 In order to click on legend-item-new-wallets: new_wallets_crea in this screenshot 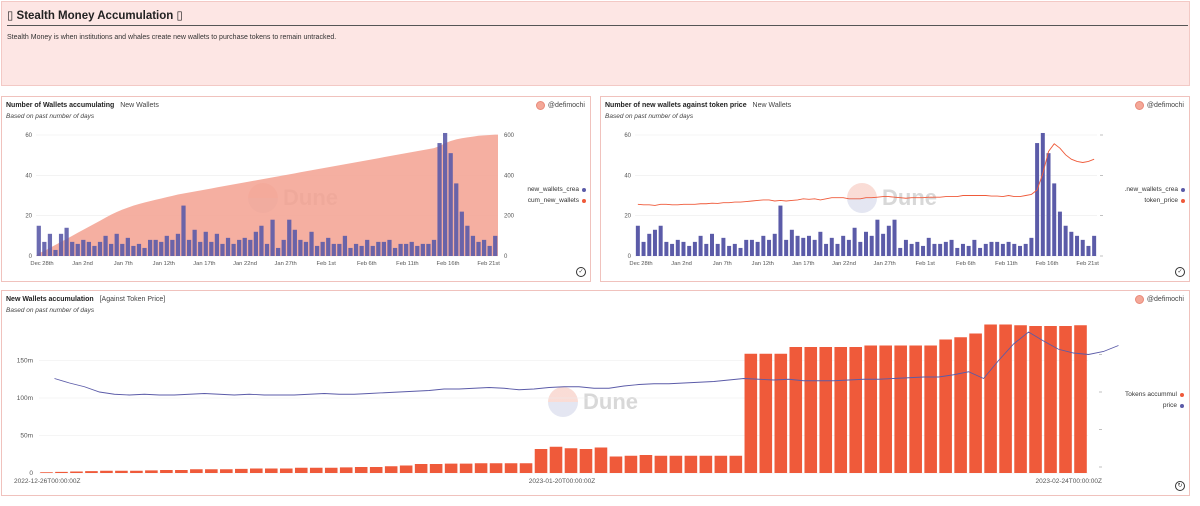, I will do `click(550, 189)`.